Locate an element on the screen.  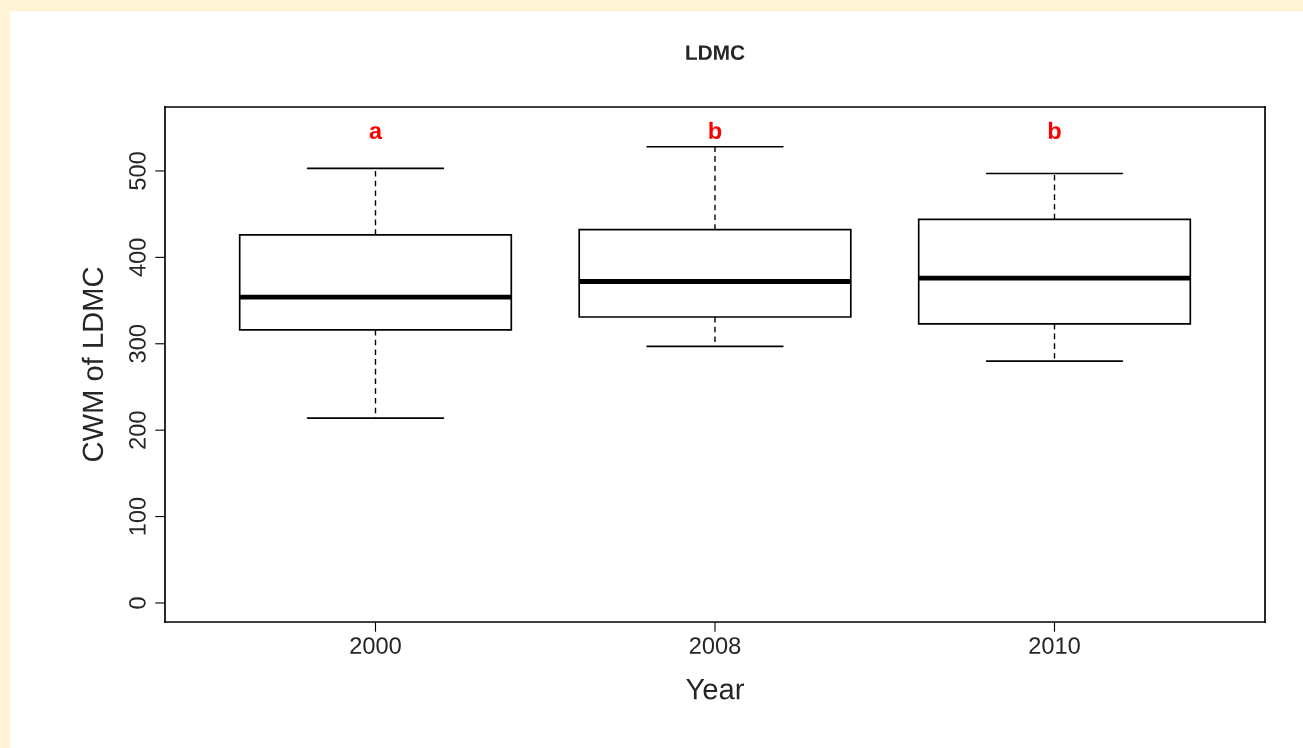
y-axis-title: CWM of LDMC is located at coordinates (92, 364).